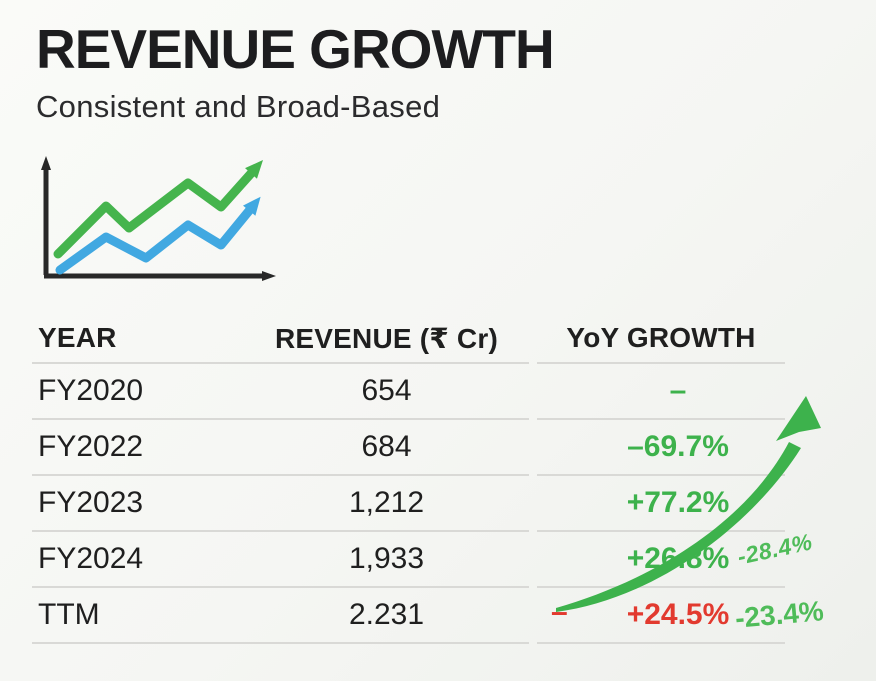 The width and height of the screenshot is (876, 681). I want to click on year-column-header: YEAR, so click(77, 337).